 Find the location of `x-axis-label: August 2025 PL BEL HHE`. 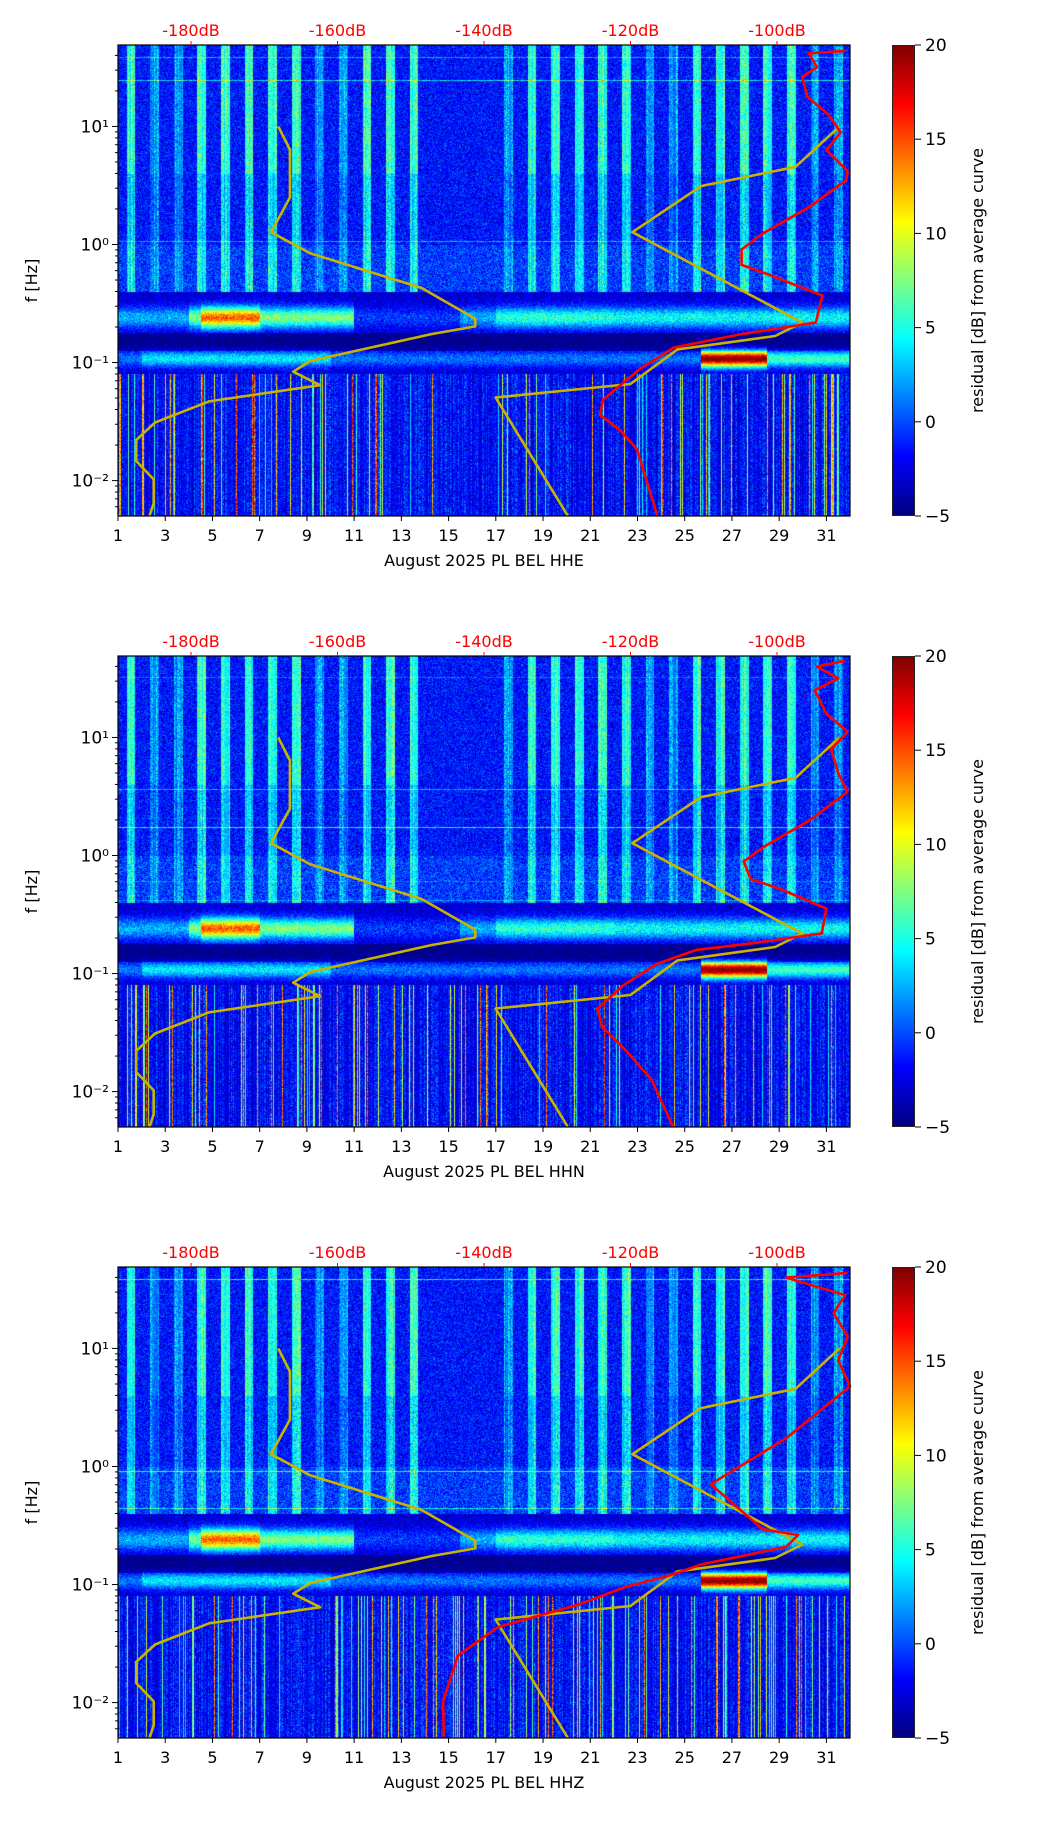

x-axis-label: August 2025 PL BEL HHE is located at coordinates (484, 560).